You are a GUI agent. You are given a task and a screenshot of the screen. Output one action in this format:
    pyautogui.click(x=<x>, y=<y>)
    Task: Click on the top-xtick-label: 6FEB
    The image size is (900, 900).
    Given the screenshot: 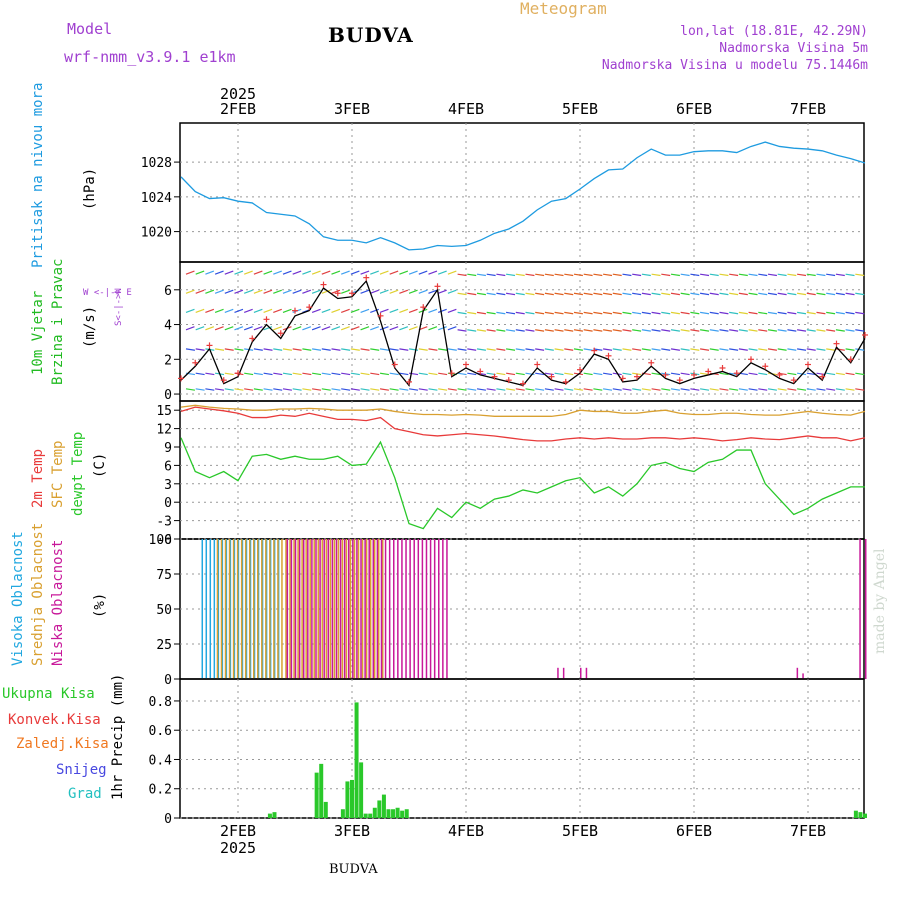 What is the action you would take?
    pyautogui.click(x=694, y=109)
    